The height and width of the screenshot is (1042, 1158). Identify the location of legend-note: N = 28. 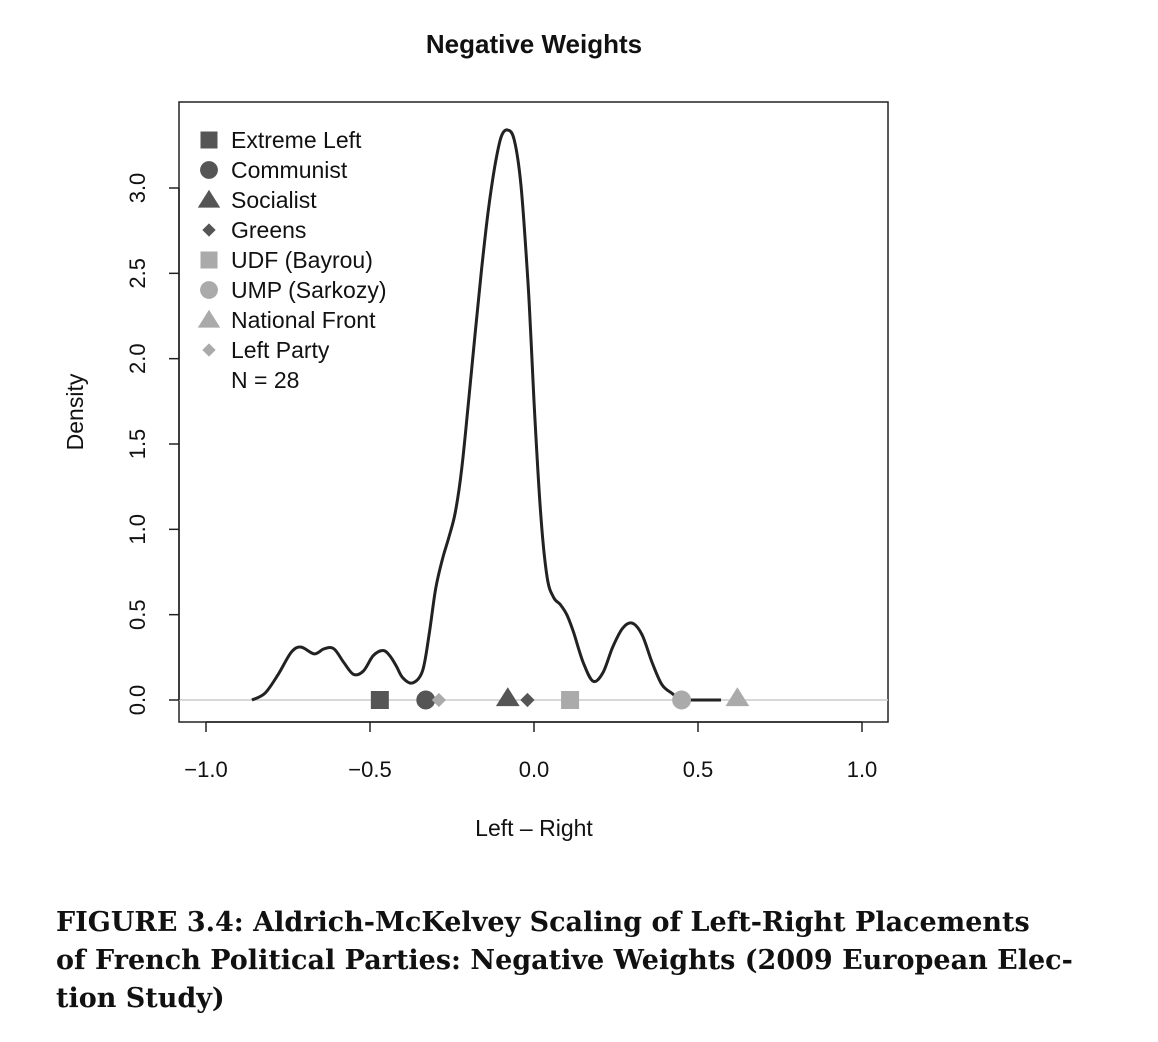
(265, 380).